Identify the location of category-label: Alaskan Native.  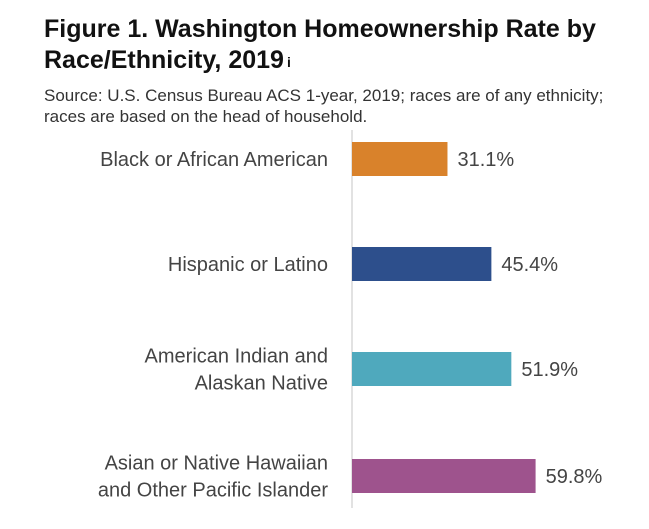
(261, 384).